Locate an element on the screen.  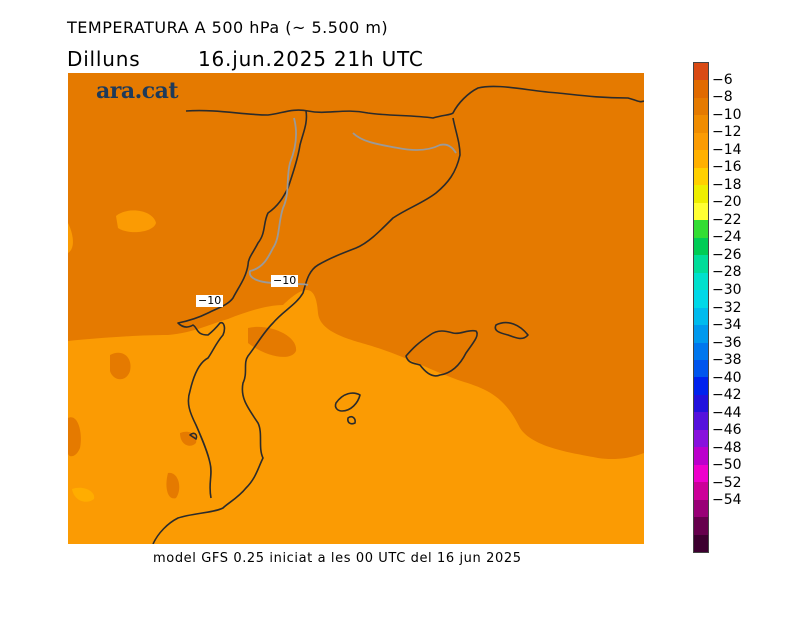
ara-cat-logo: ara.cat is located at coordinates (137, 91).